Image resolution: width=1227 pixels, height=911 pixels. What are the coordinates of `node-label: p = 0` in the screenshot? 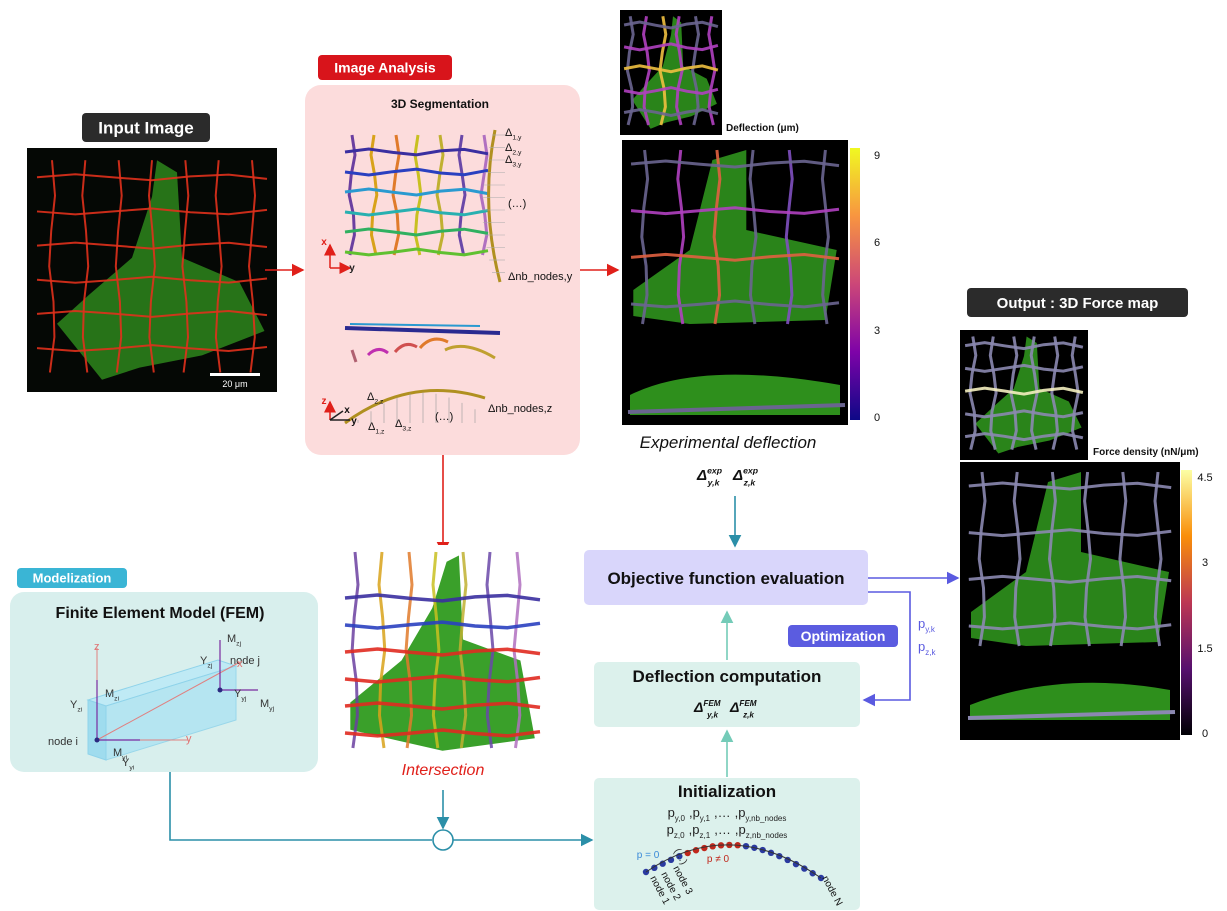 It's located at (648, 855).